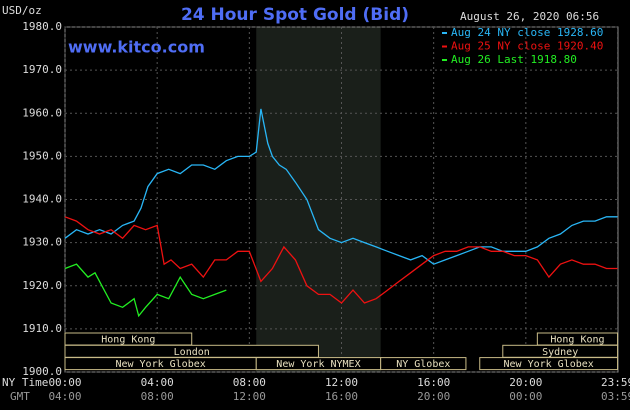 The height and width of the screenshot is (410, 630). I want to click on y-tick-label: 1980.0, so click(42, 26).